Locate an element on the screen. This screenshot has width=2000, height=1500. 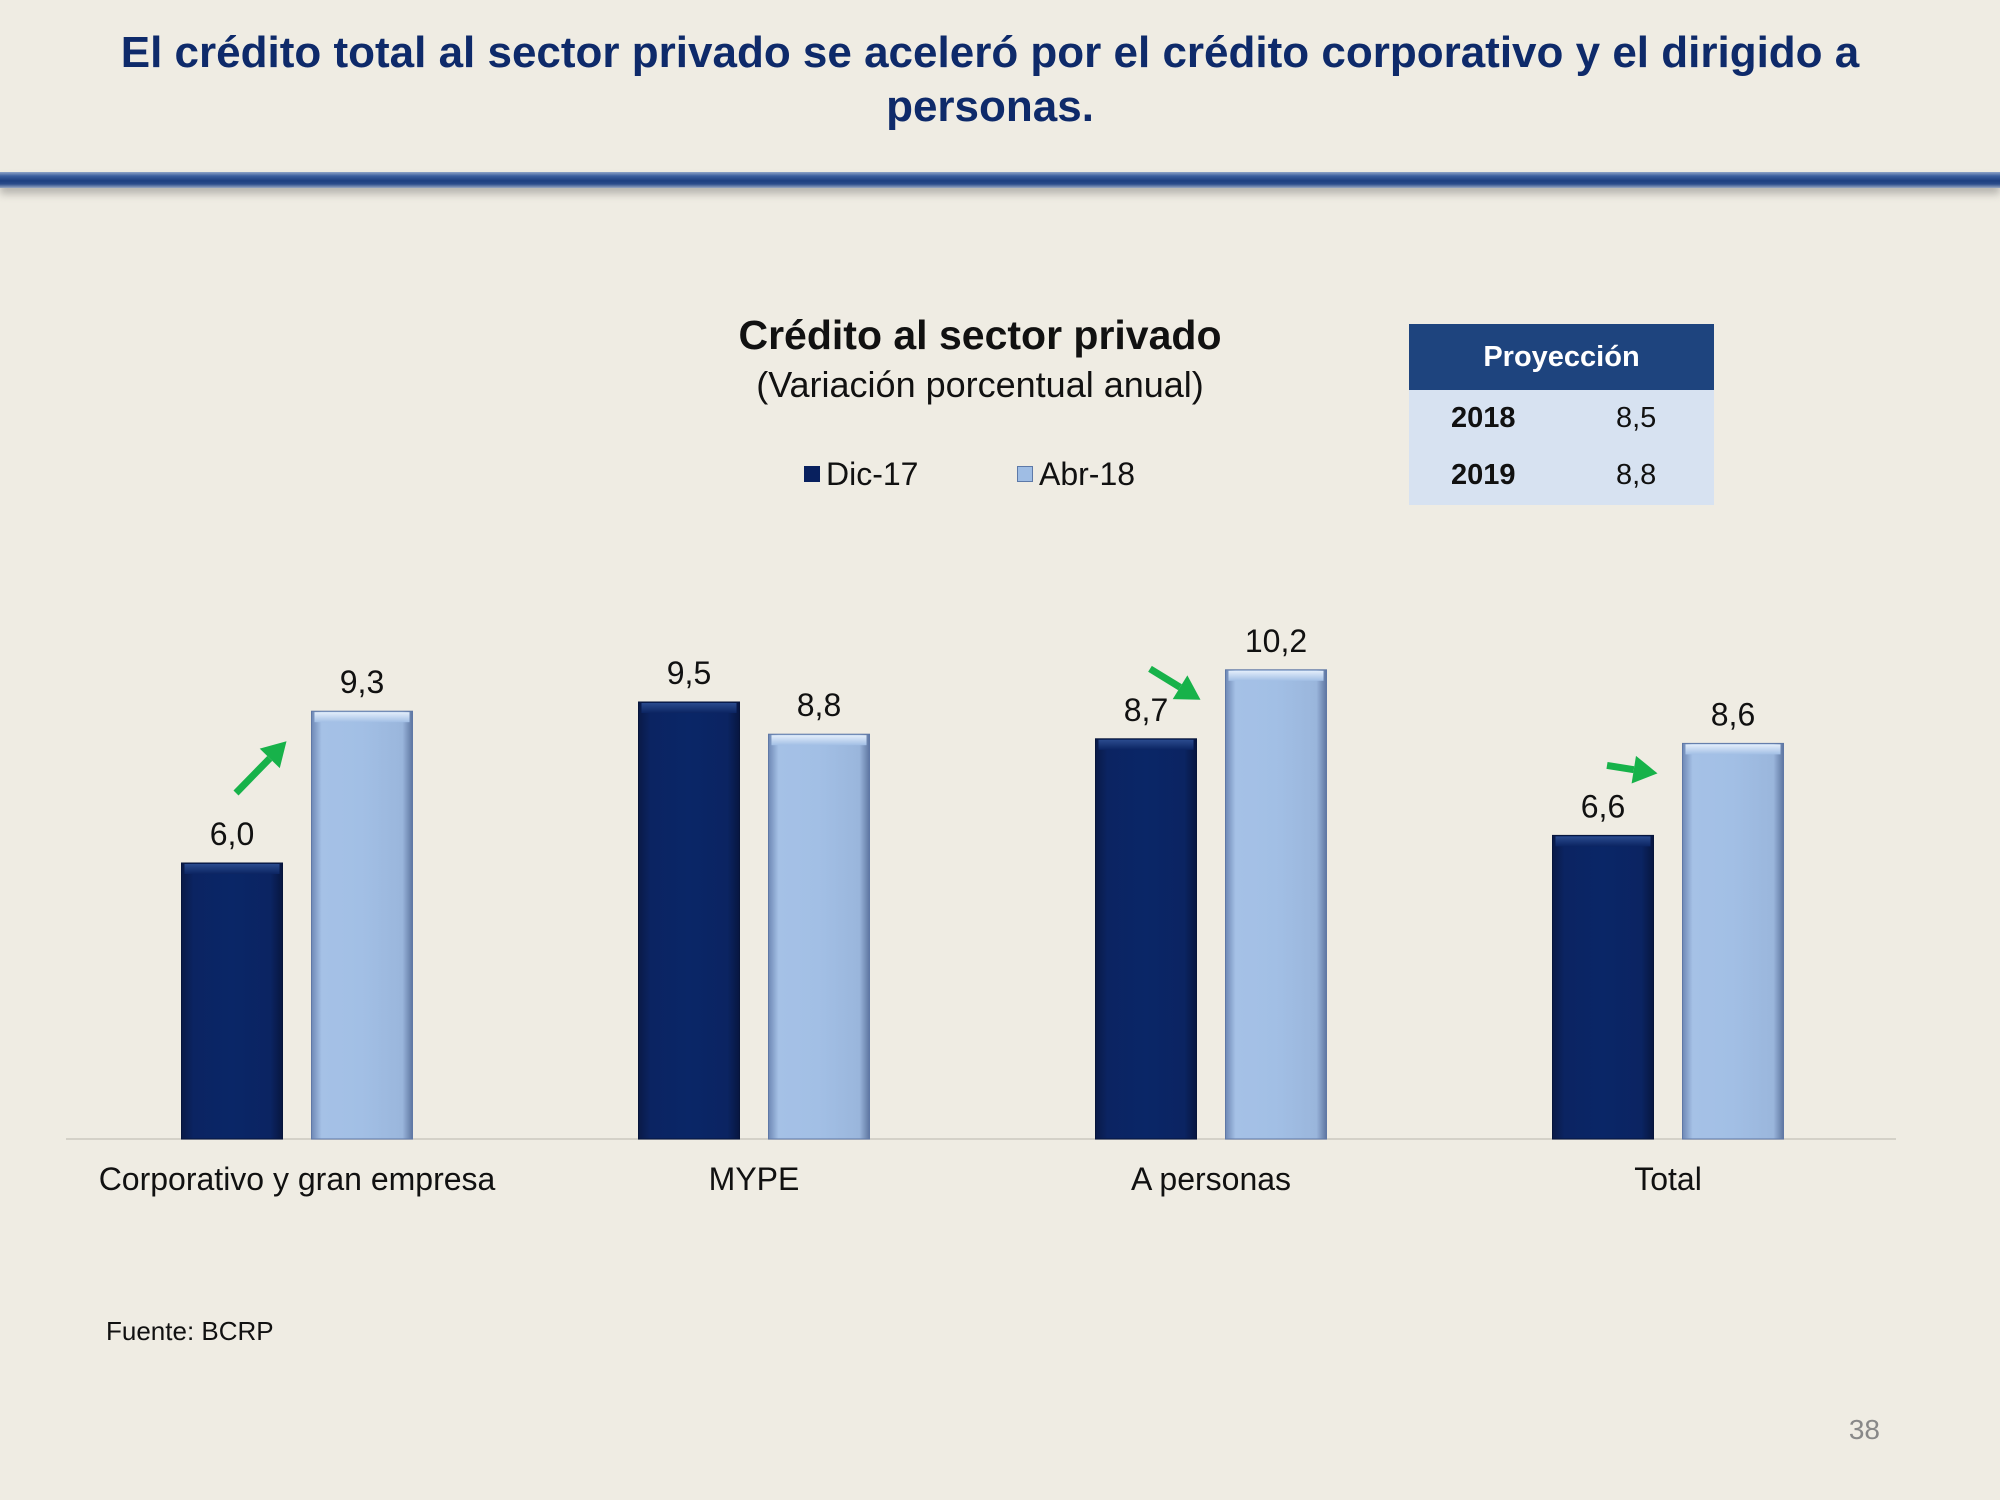
x-tick-label: A personas is located at coordinates (1211, 1179).